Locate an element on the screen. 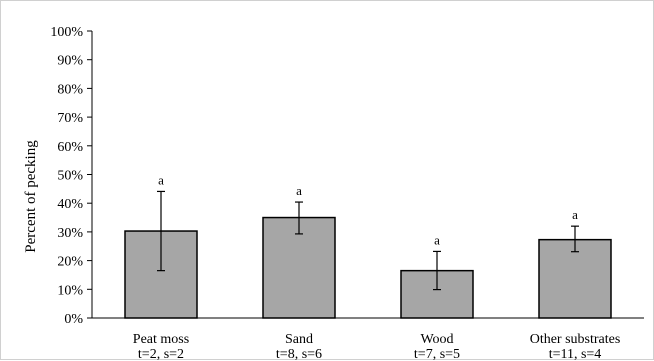 This screenshot has height=361, width=654. y-tick-label: 60% is located at coordinates (70, 147).